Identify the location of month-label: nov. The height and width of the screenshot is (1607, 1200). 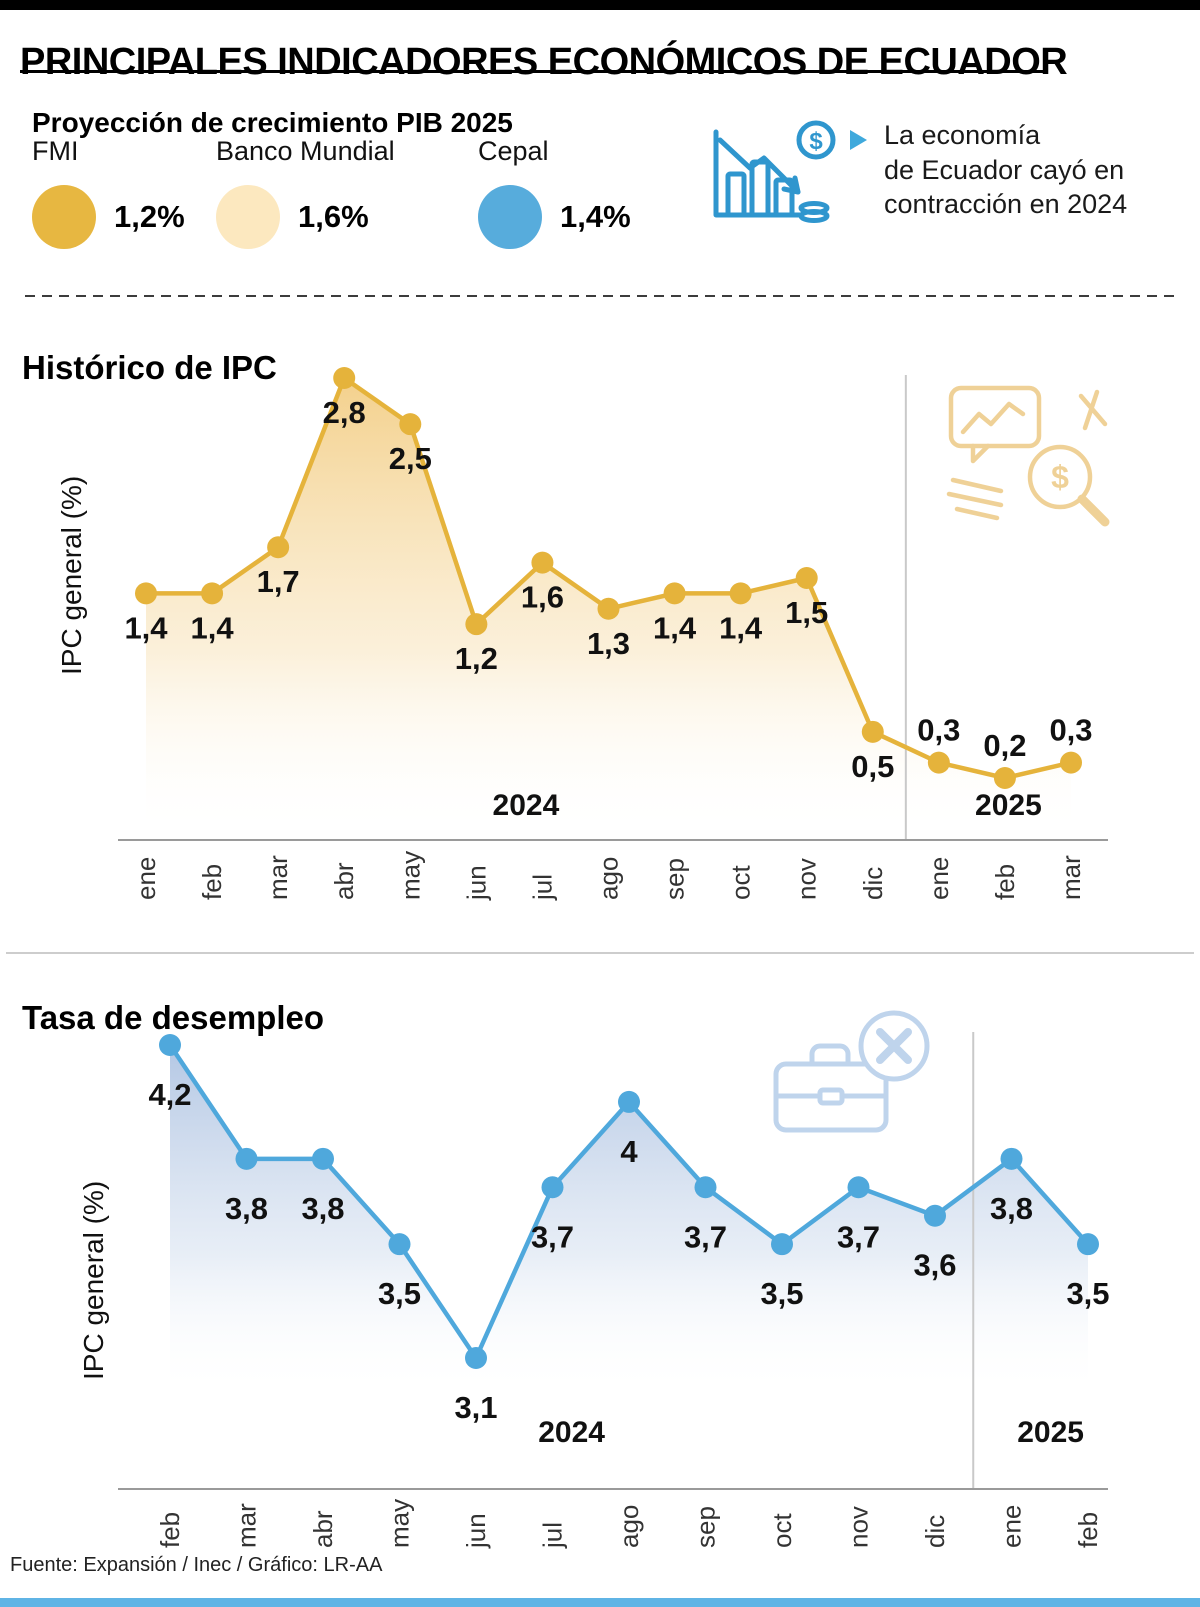
(807, 879).